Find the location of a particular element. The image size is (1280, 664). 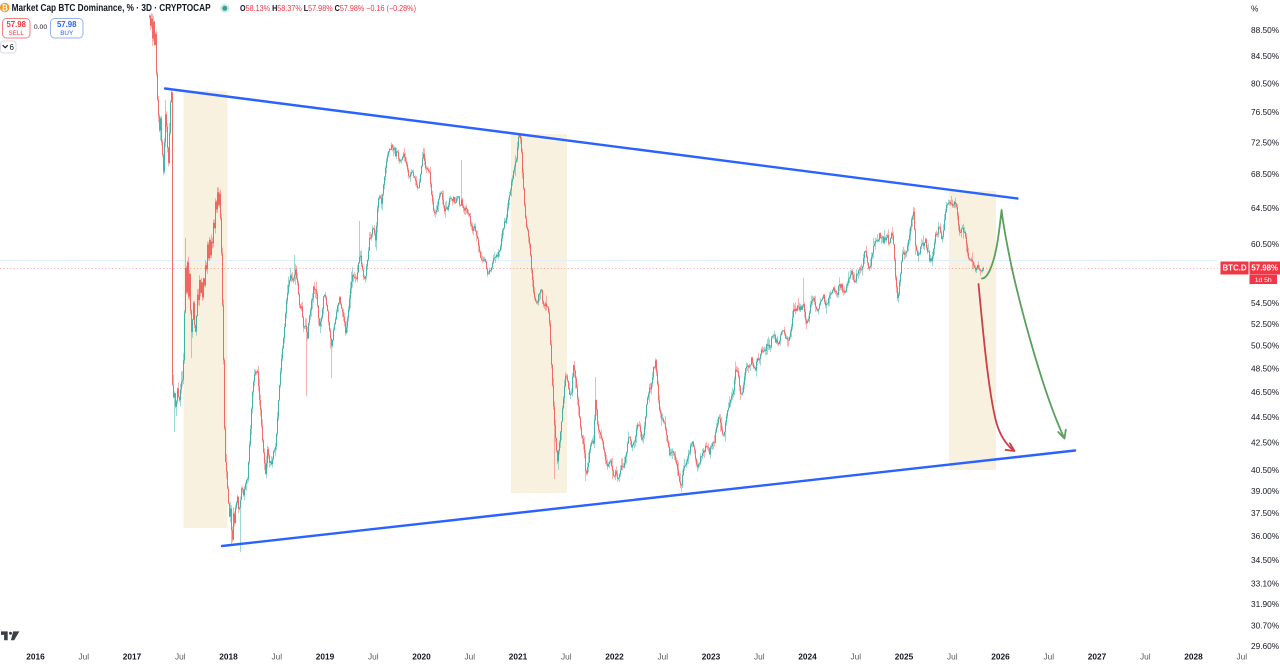

svg-text: 46.50% is located at coordinates (1265, 392).